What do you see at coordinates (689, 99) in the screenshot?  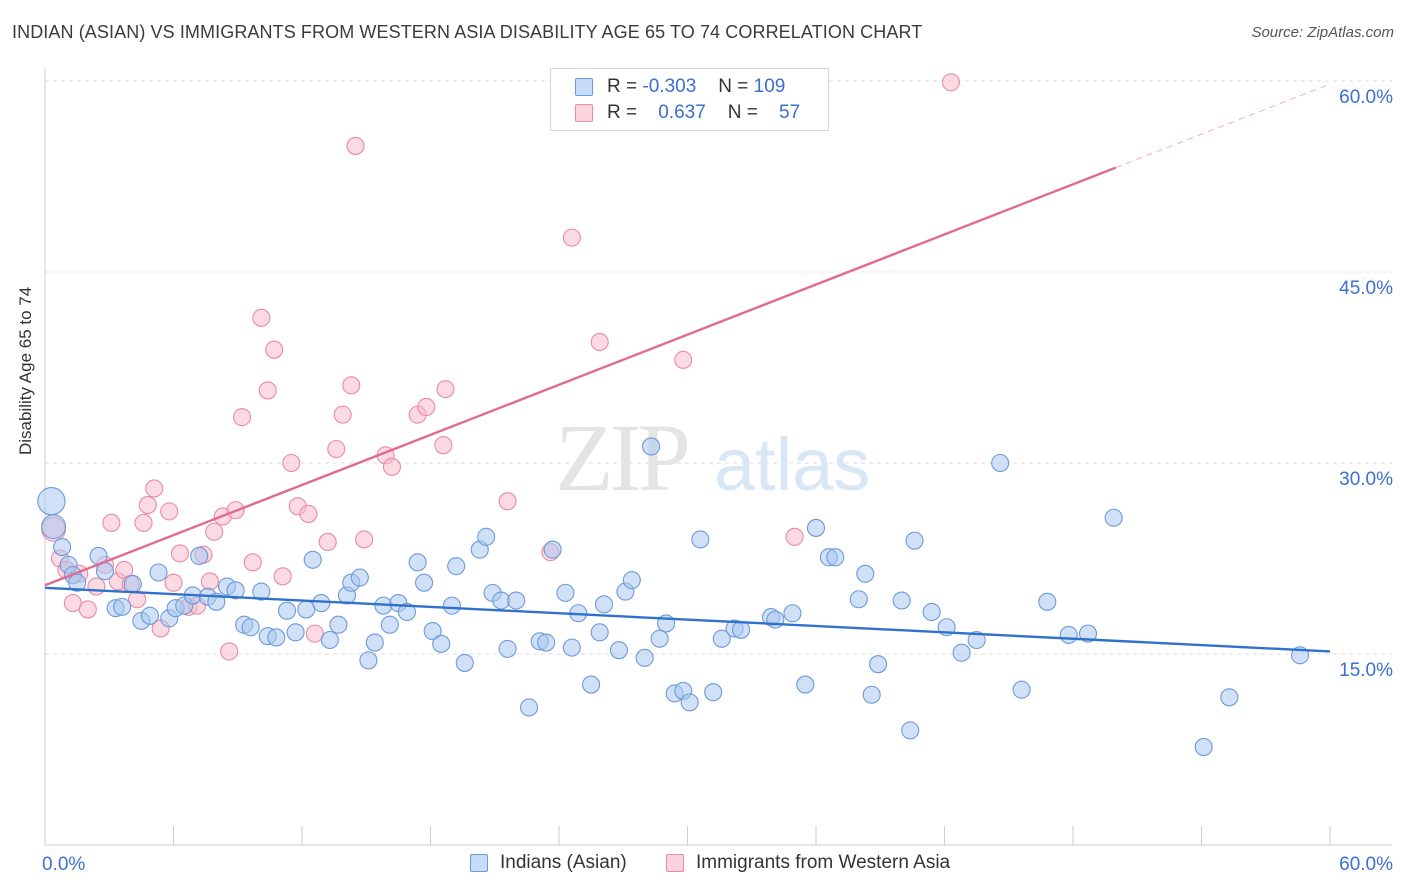 I see `correlation-legend: R = -0.303 N = 109 R = 0.637 N = 57` at bounding box center [689, 99].